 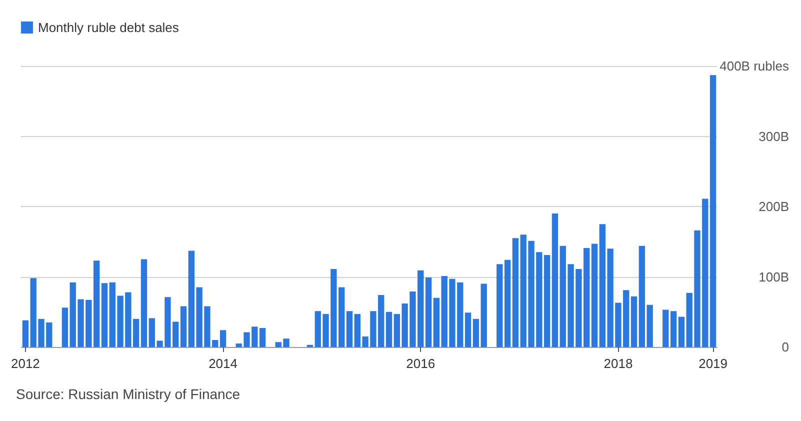 What do you see at coordinates (128, 394) in the screenshot?
I see `source-note: Source: Russian Ministry of Finance` at bounding box center [128, 394].